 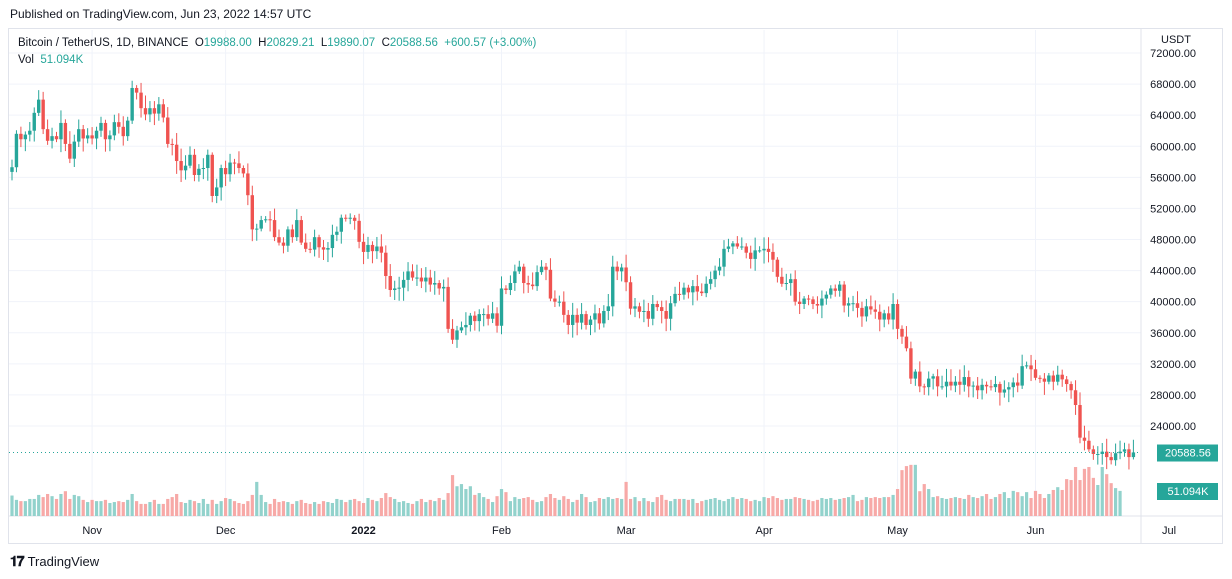 I want to click on volume-value: 51.094K, so click(x=62, y=60).